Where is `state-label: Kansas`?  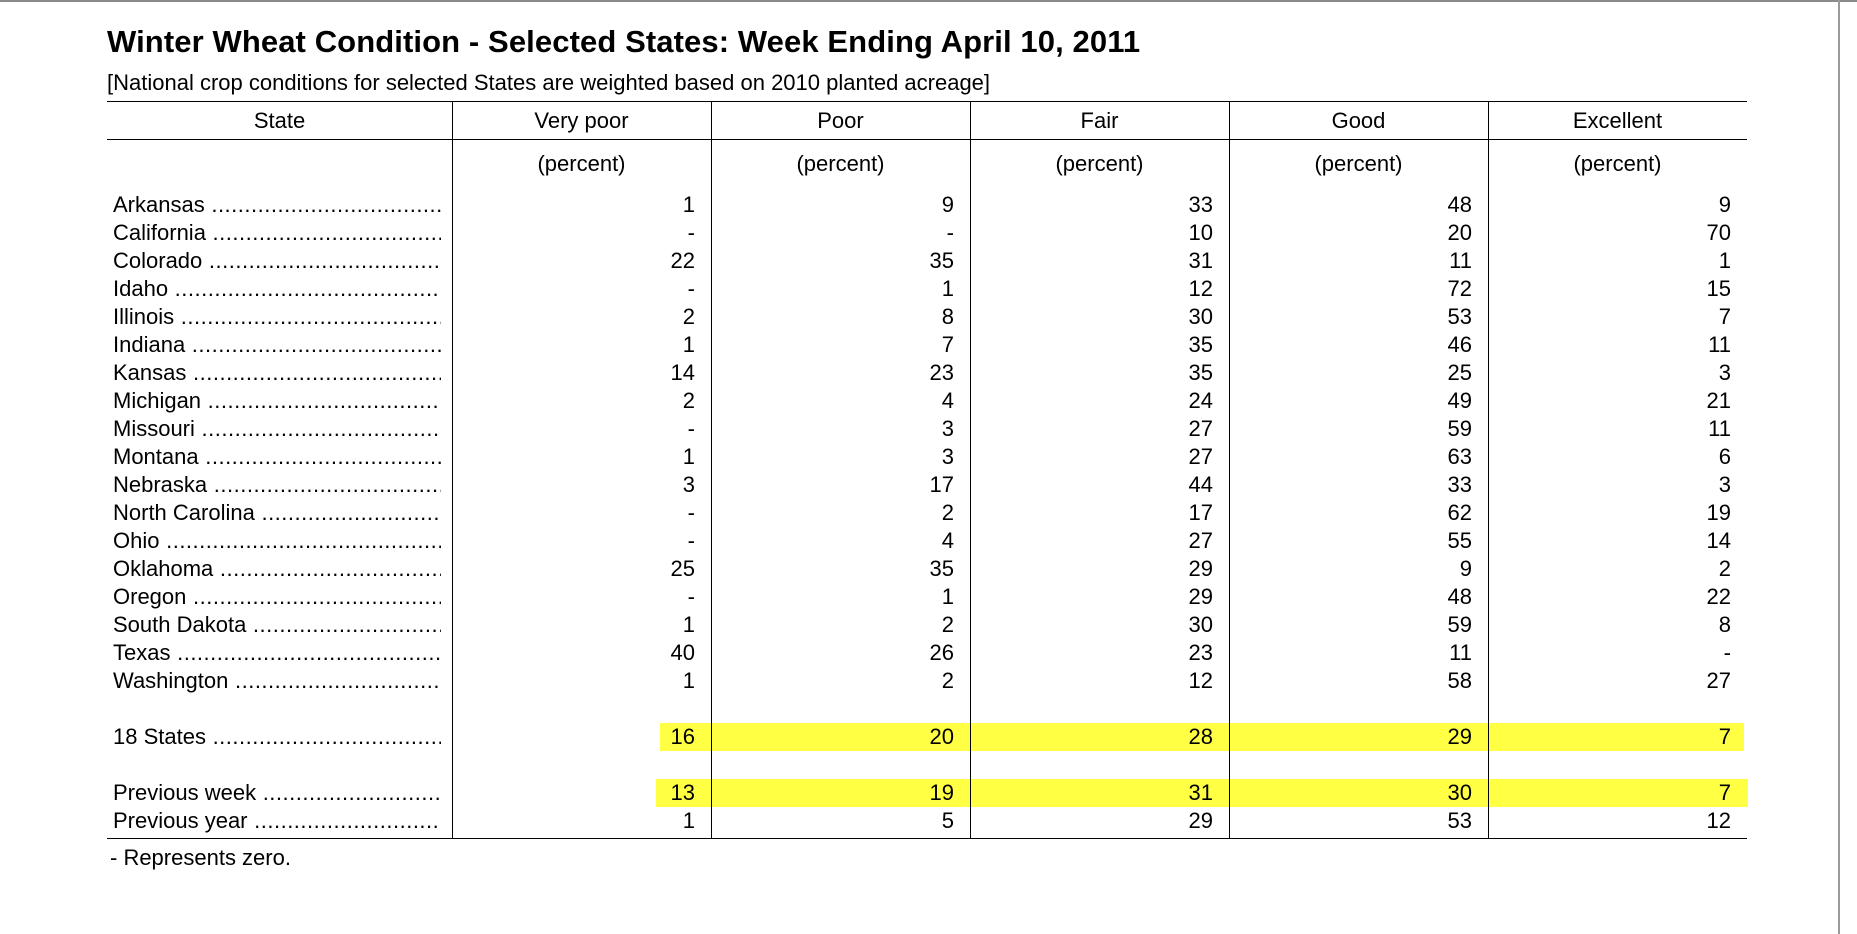 state-label: Kansas is located at coordinates (150, 372).